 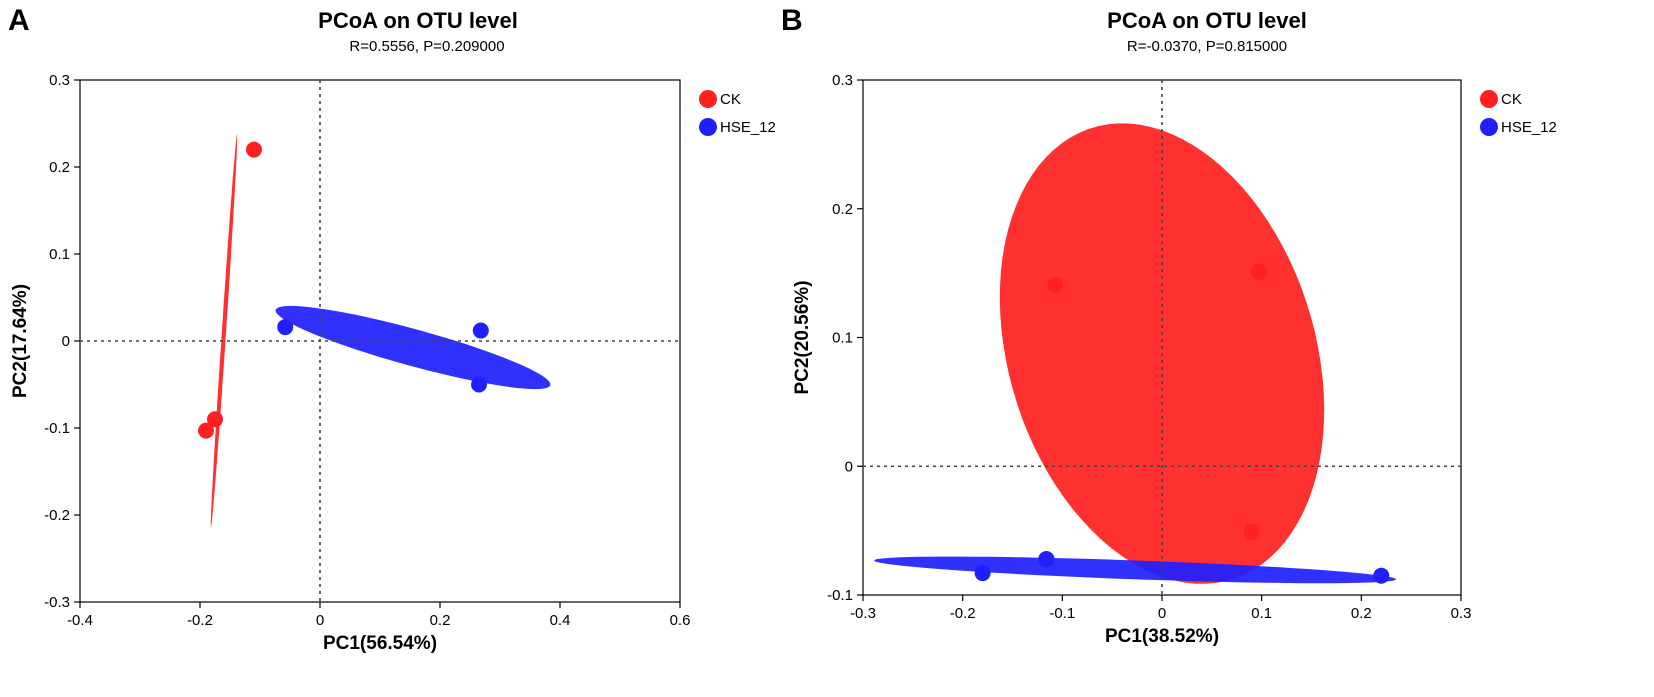 What do you see at coordinates (80, 620) in the screenshot?
I see `x-tick-label: -0.4` at bounding box center [80, 620].